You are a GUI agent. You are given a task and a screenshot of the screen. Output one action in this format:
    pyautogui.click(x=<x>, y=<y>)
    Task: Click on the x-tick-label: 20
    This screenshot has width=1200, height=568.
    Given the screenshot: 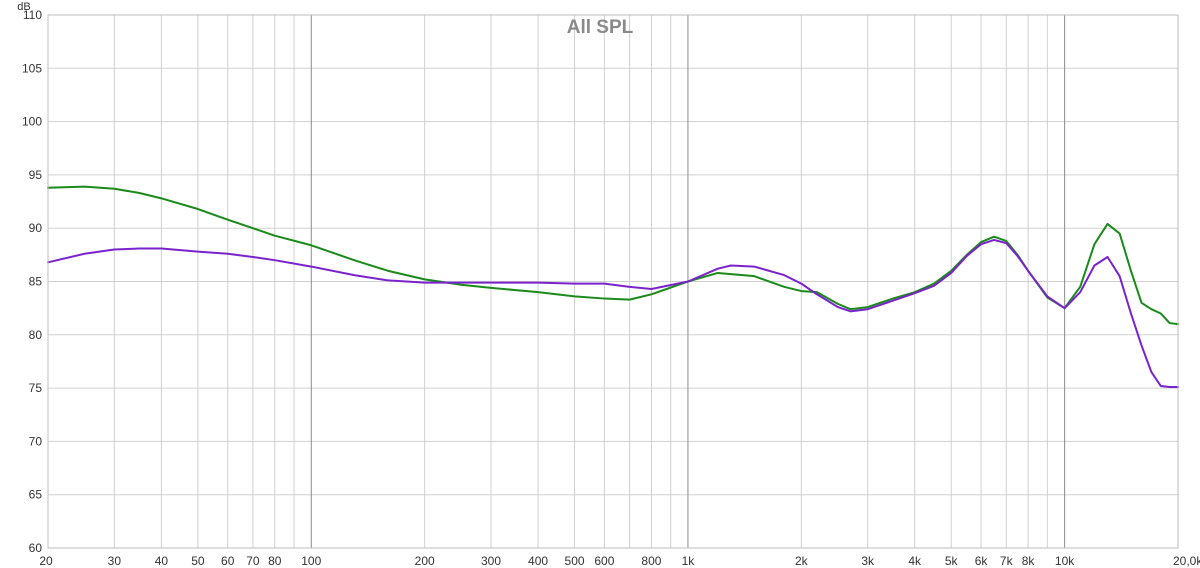 What is the action you would take?
    pyautogui.click(x=46, y=561)
    